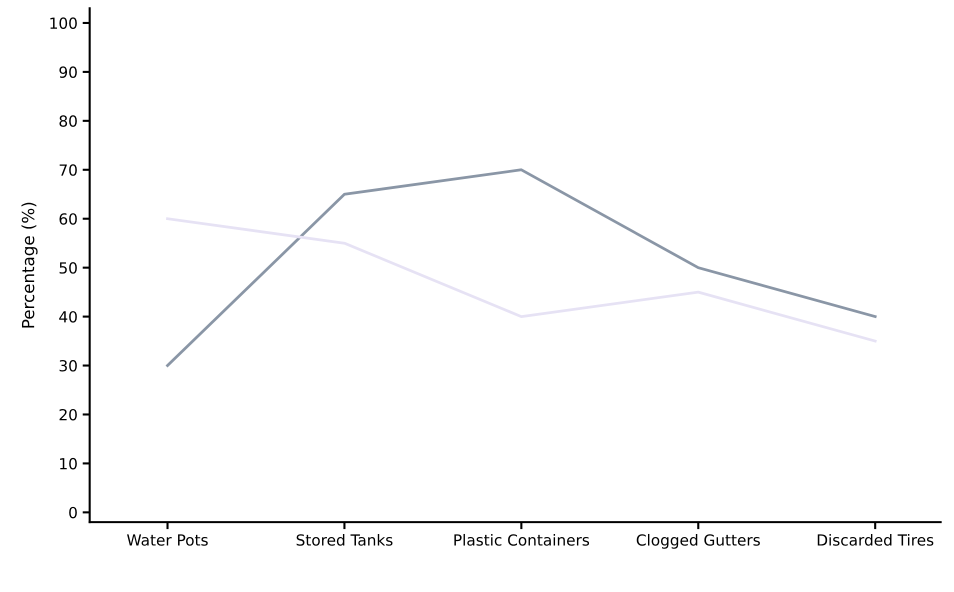 The height and width of the screenshot is (592, 954). I want to click on x-tick-label: Clogged Gutters, so click(698, 541).